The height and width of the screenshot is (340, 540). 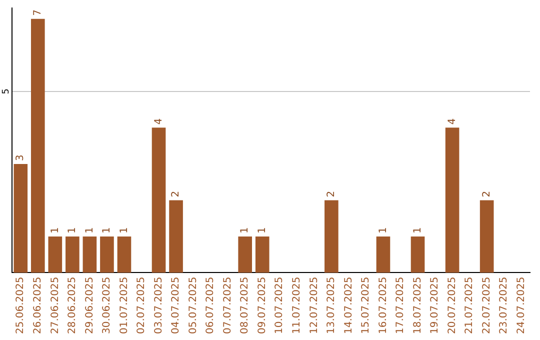 What do you see at coordinates (20, 157) in the screenshot?
I see `data-label: 3` at bounding box center [20, 157].